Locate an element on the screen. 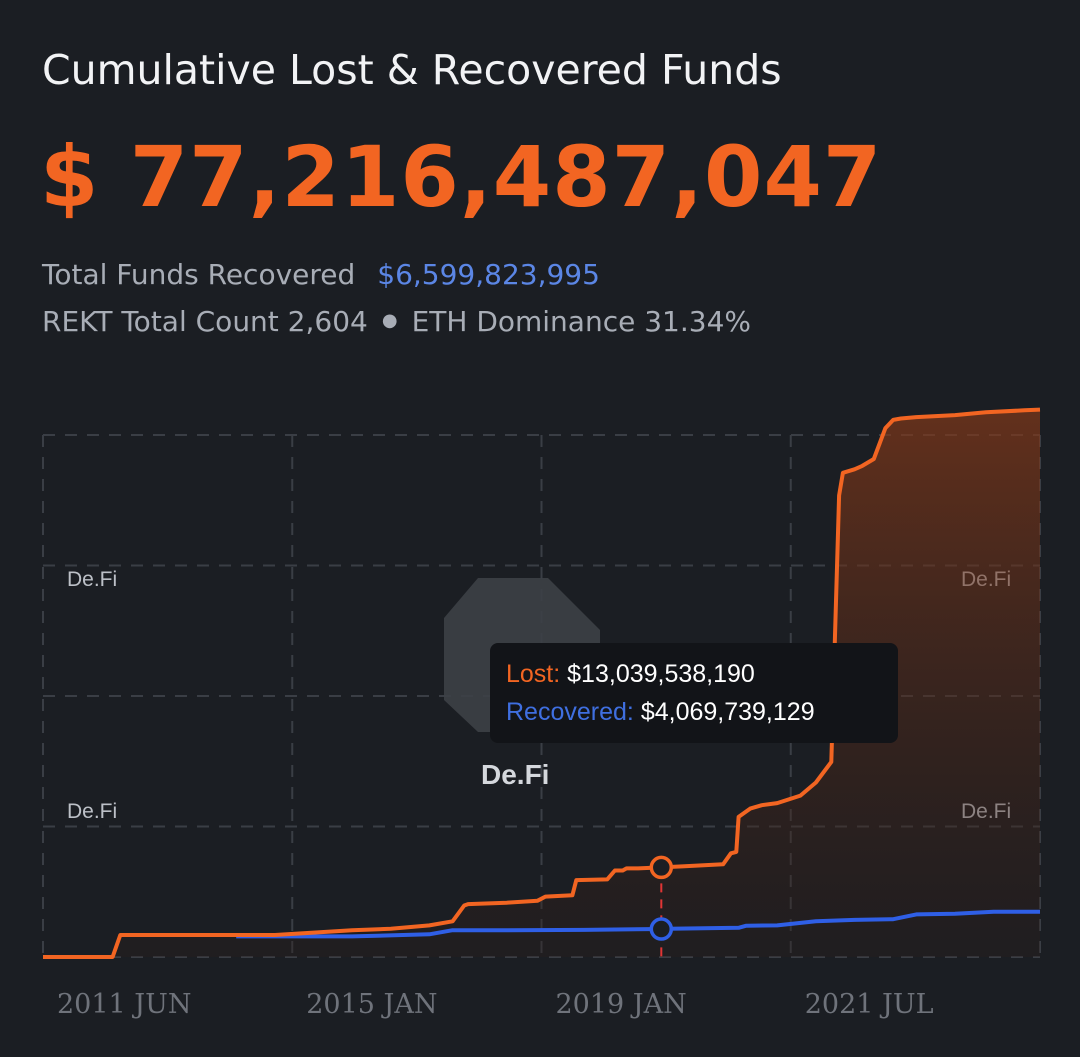 The height and width of the screenshot is (1057, 1080). rekt-count-label: REKT Total Count 2,604 is located at coordinates (205, 321).